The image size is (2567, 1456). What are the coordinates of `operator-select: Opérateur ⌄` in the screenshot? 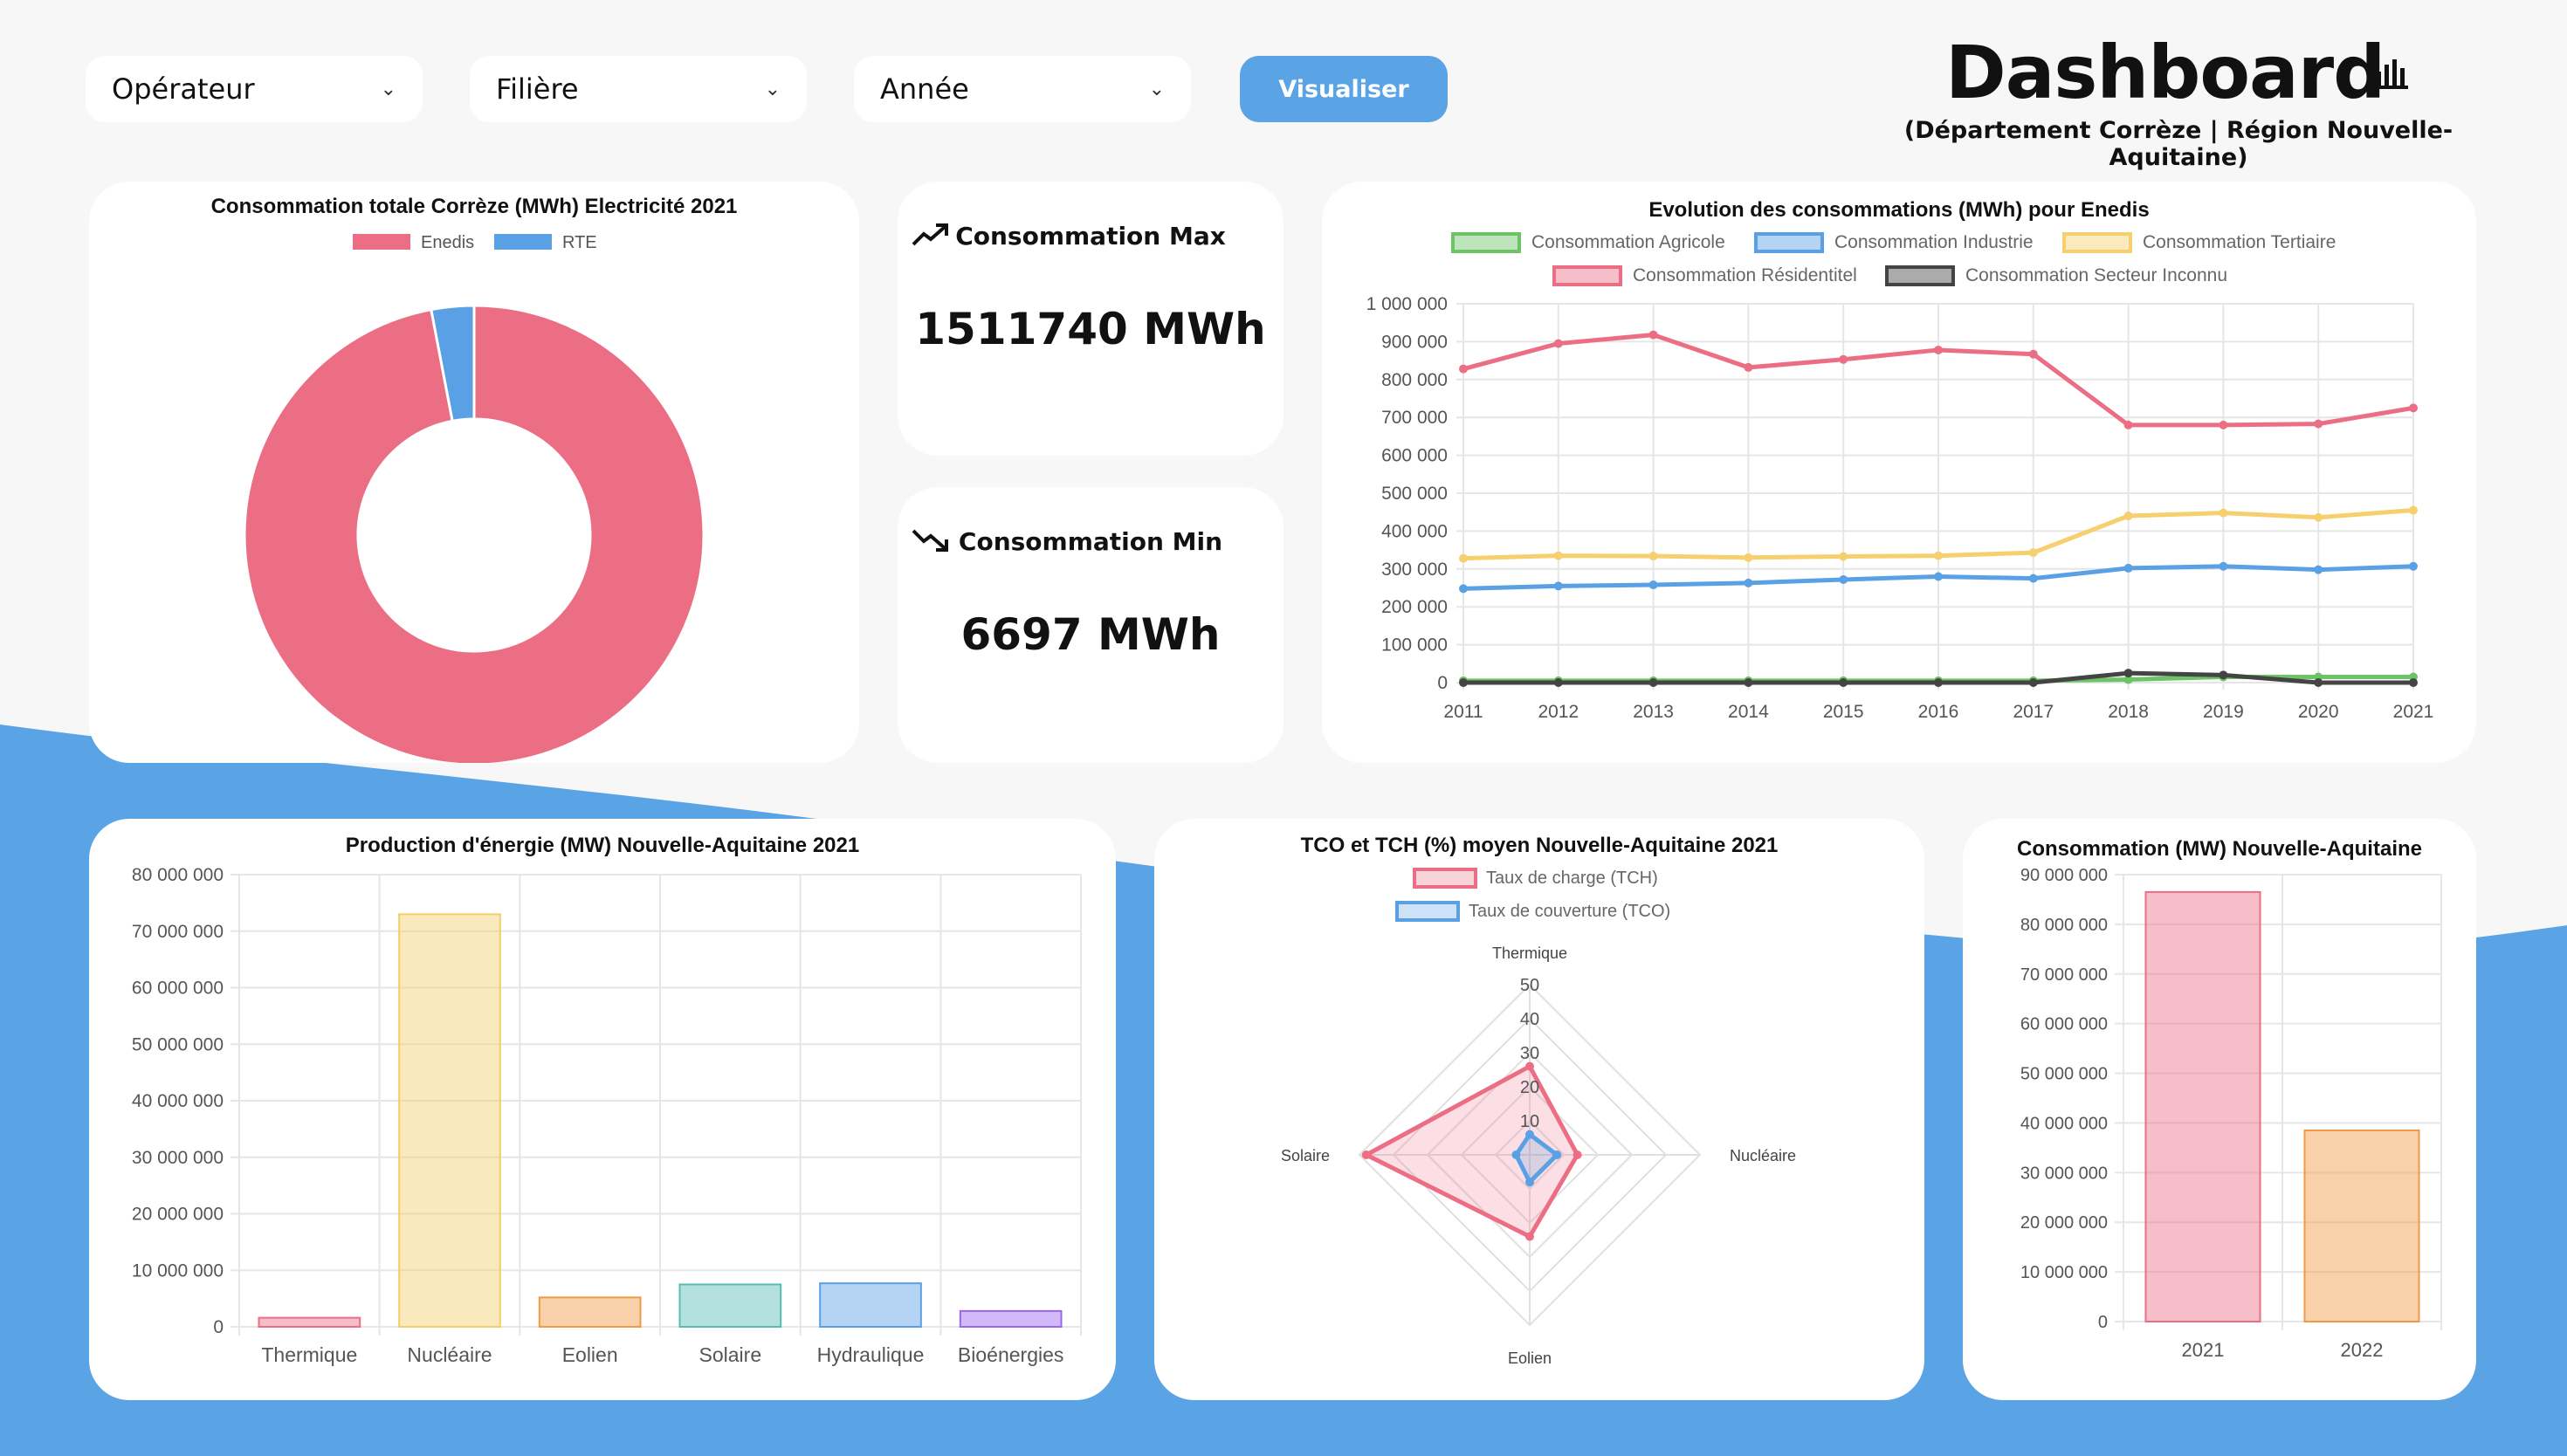 It's located at (254, 89).